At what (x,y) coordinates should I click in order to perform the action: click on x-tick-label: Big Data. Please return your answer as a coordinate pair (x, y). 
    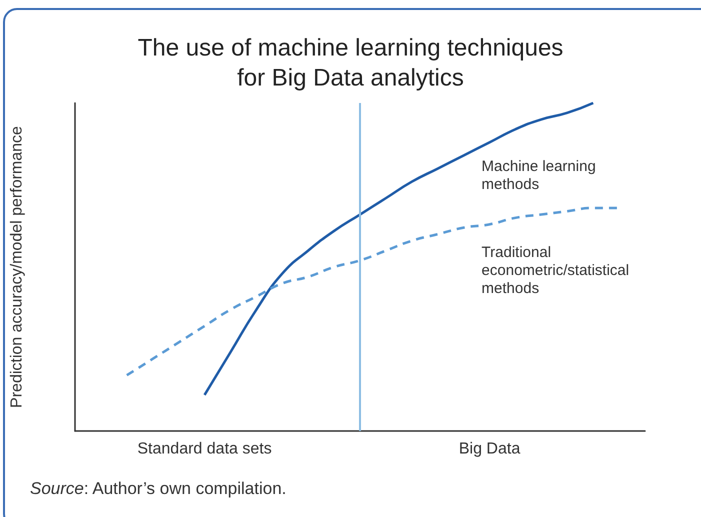
    Looking at the image, I should click on (489, 449).